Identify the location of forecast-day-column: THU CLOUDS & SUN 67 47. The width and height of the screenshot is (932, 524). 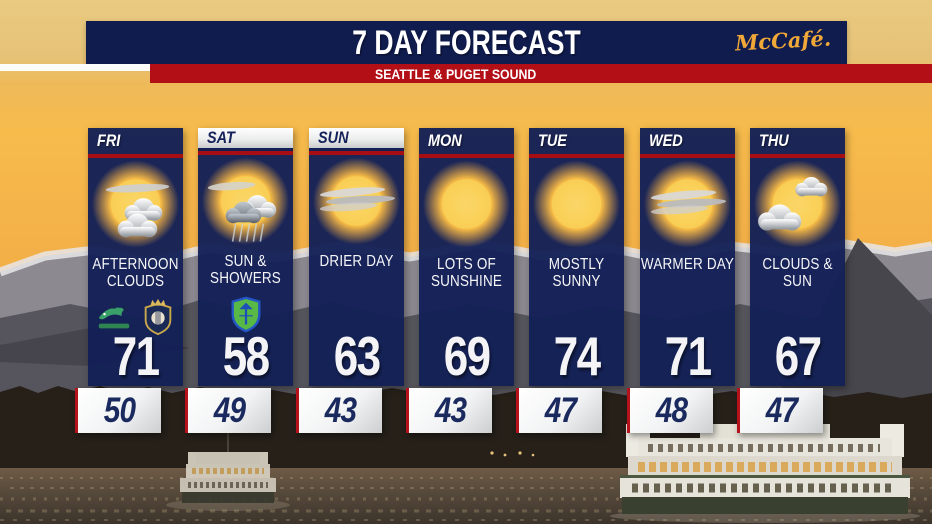
(791, 280).